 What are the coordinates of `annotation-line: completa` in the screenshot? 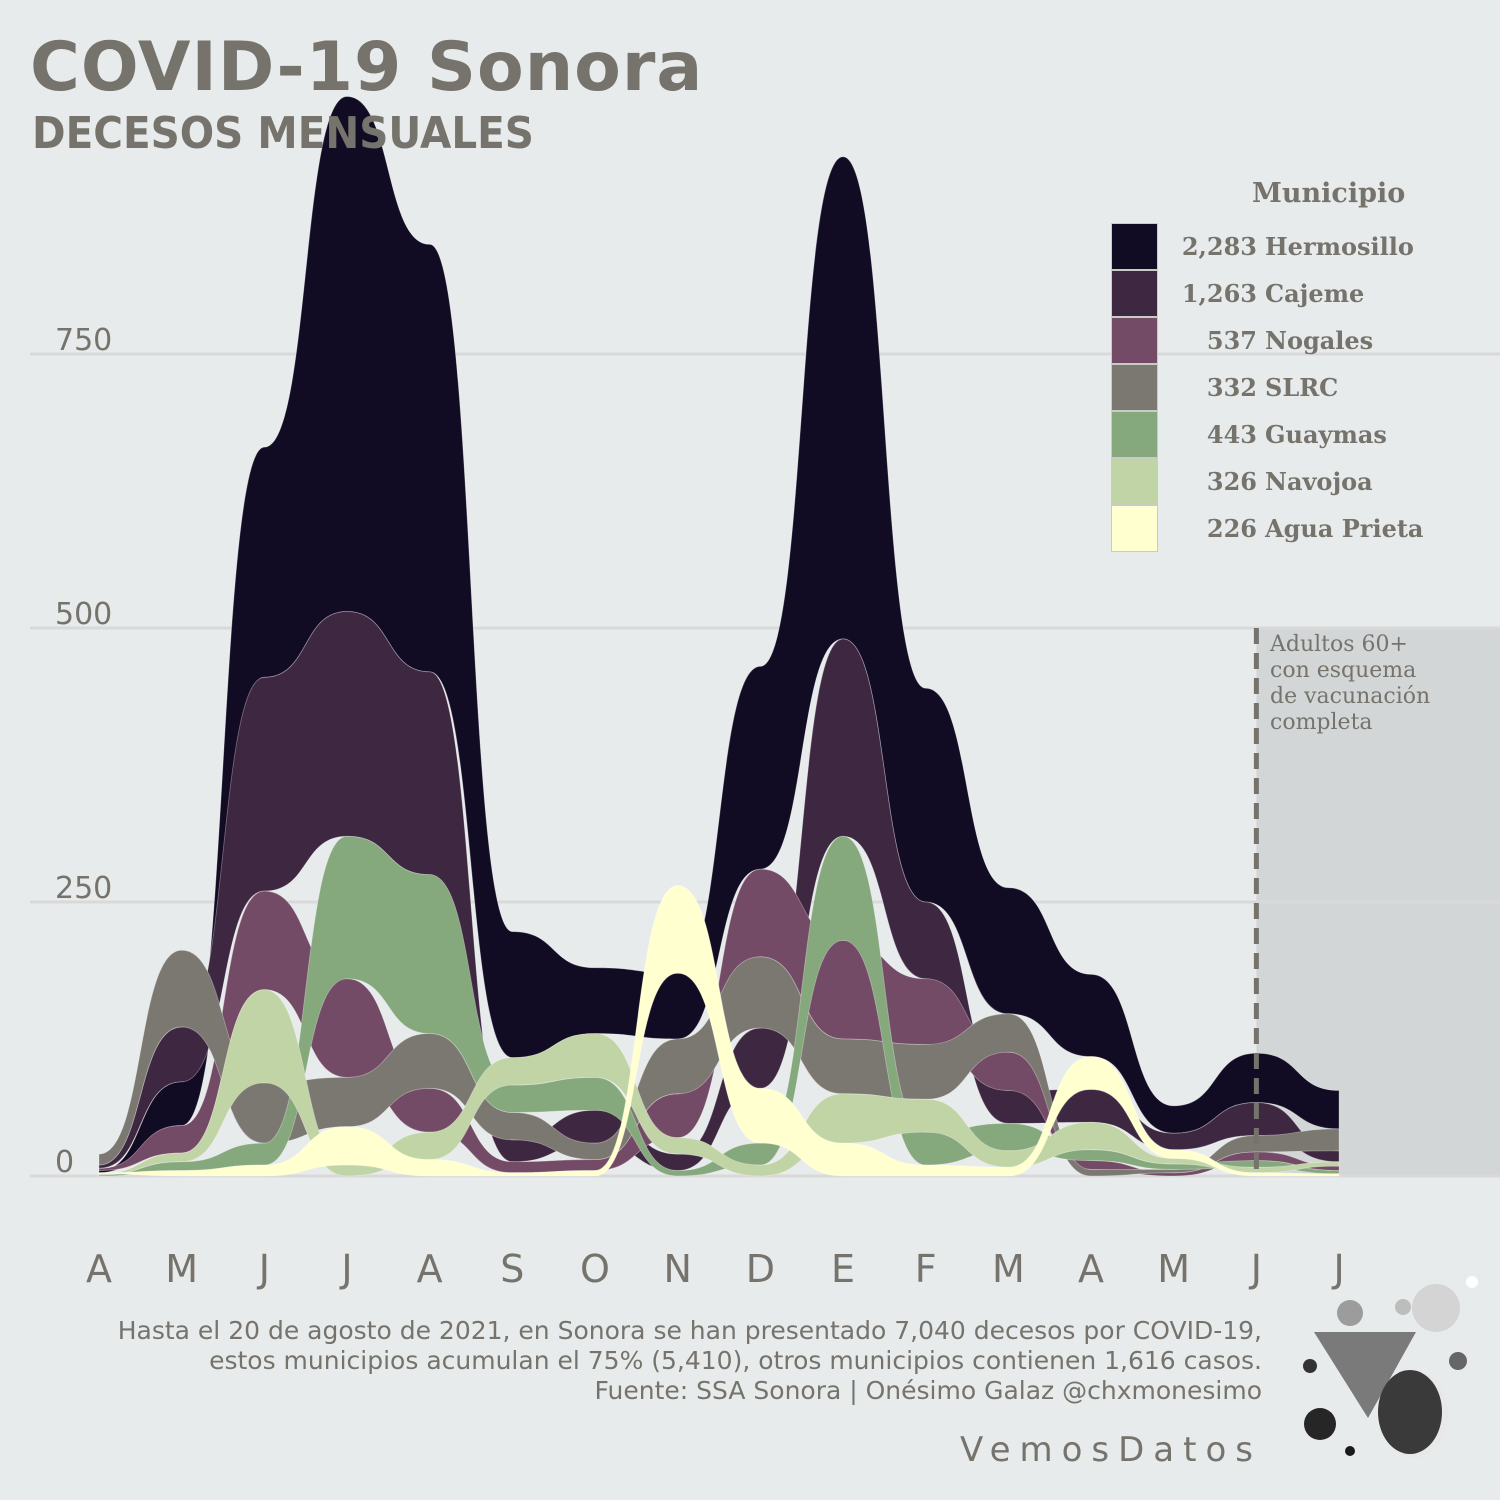 It's located at (1321, 722).